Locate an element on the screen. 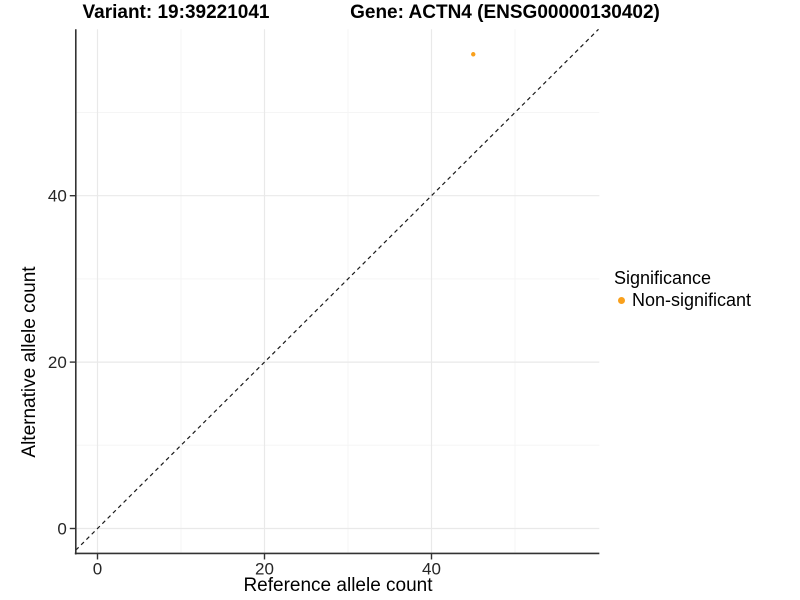  legend-item: Non-significant is located at coordinates (682, 300).